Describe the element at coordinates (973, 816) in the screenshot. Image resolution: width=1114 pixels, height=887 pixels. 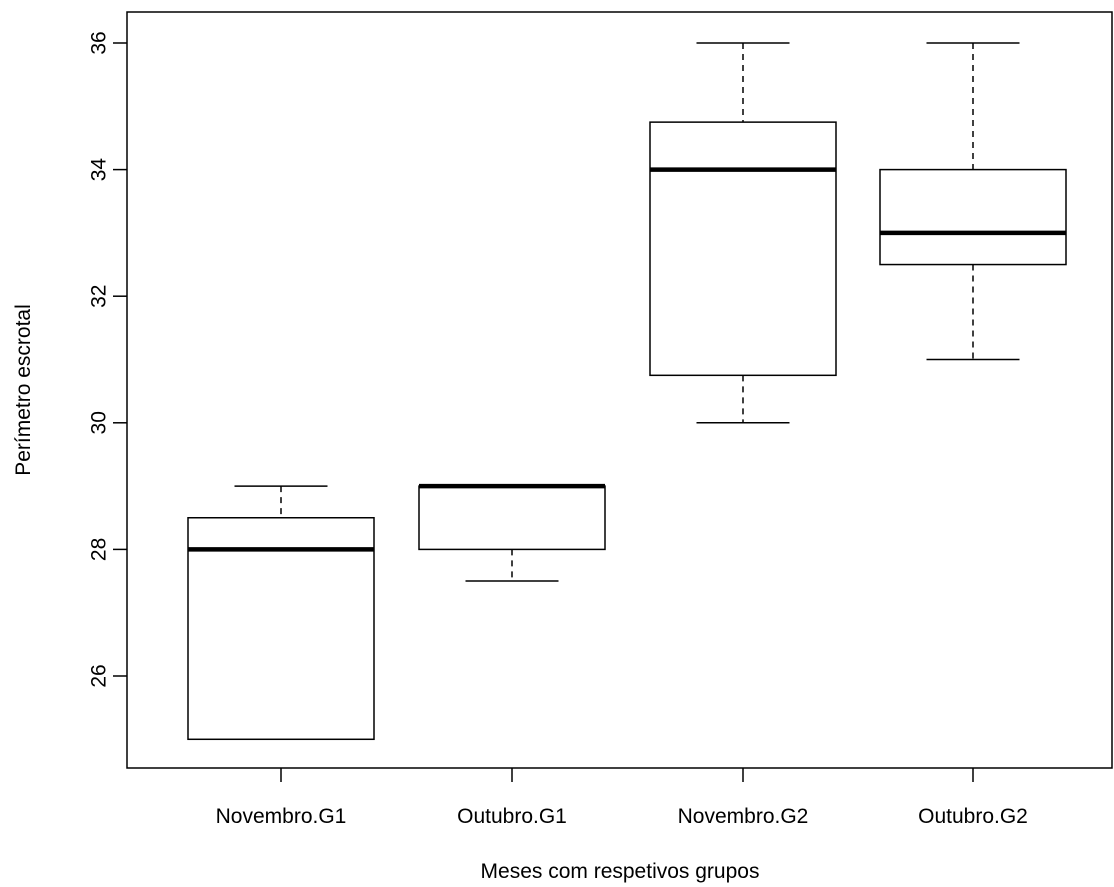
I see `x-tick-label: Outubro.G2` at that location.